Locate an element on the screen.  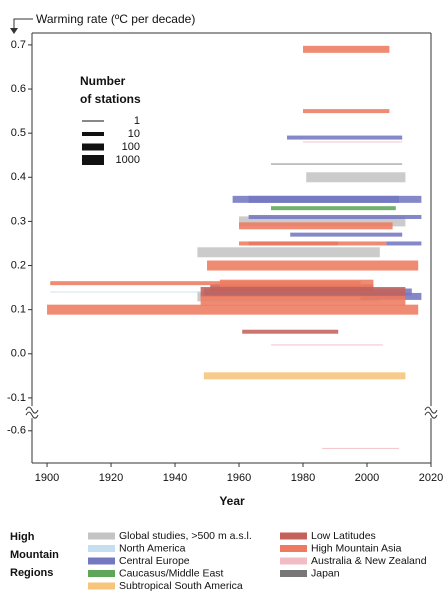
x-tick-label: 1940 is located at coordinates (175, 478).